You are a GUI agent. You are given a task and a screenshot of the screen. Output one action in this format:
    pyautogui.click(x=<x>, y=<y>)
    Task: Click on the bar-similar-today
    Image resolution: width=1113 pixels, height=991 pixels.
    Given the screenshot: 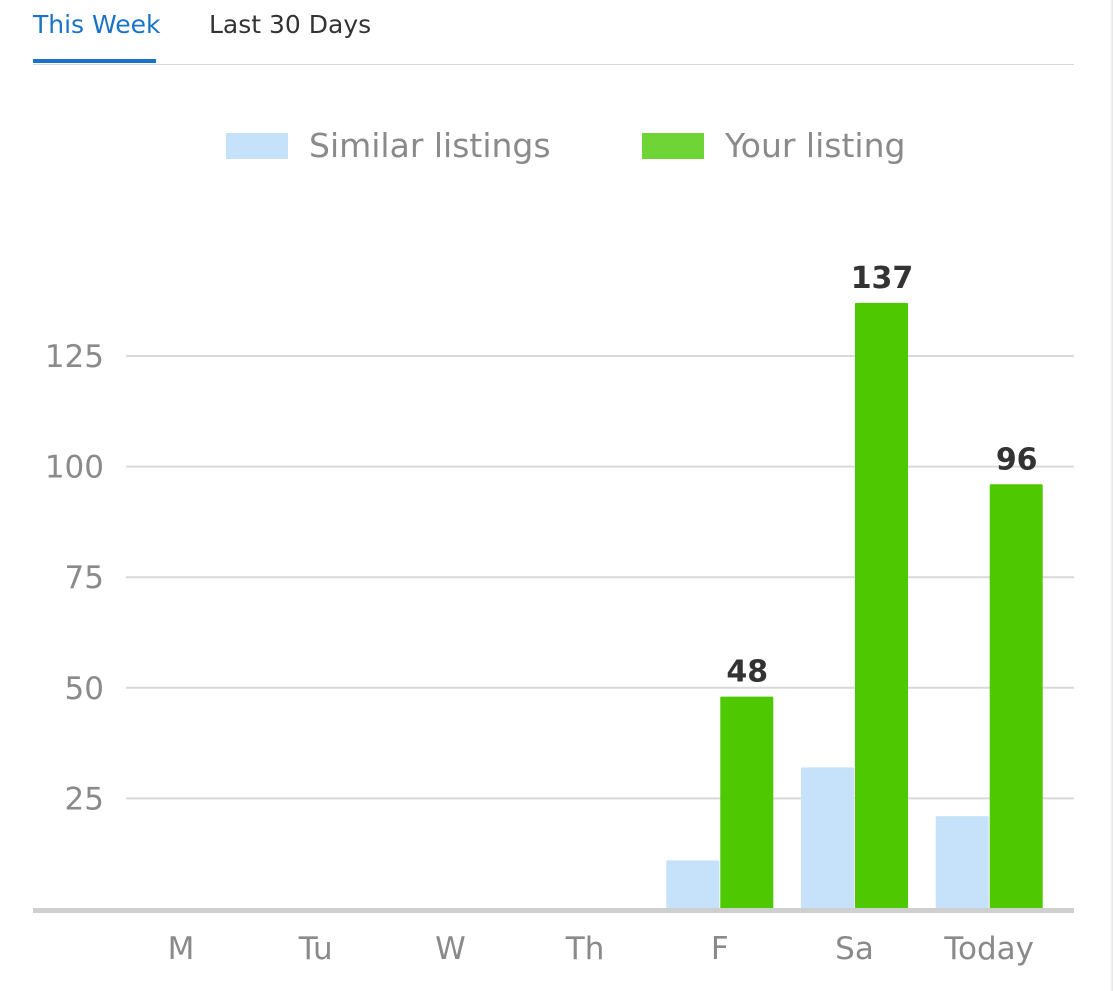 What is the action you would take?
    pyautogui.click(x=962, y=862)
    